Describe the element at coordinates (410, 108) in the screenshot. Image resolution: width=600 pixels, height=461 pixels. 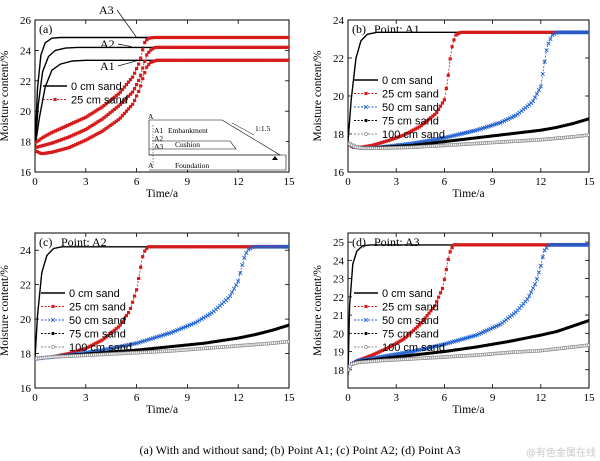
I see `legend-label: 50 cm sand` at that location.